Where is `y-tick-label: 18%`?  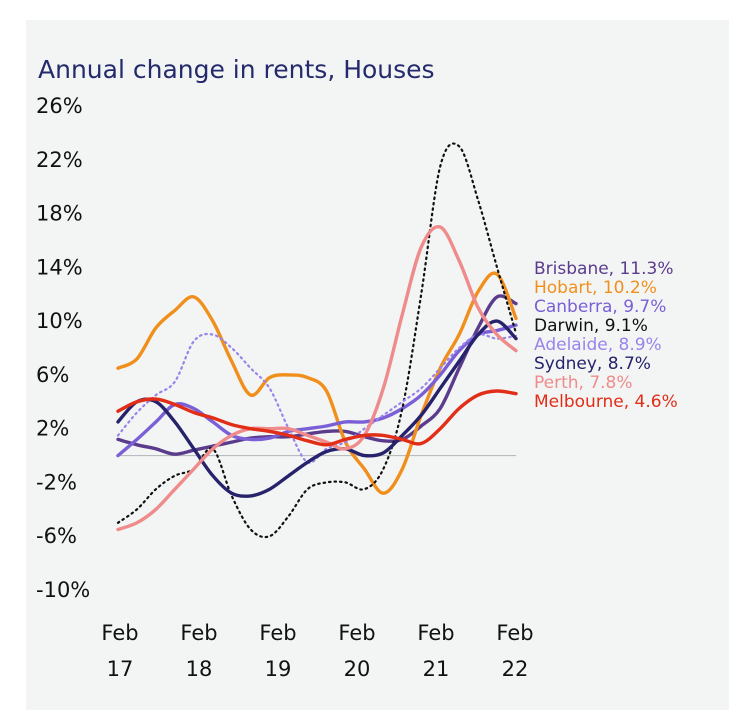
y-tick-label: 18% is located at coordinates (59, 214).